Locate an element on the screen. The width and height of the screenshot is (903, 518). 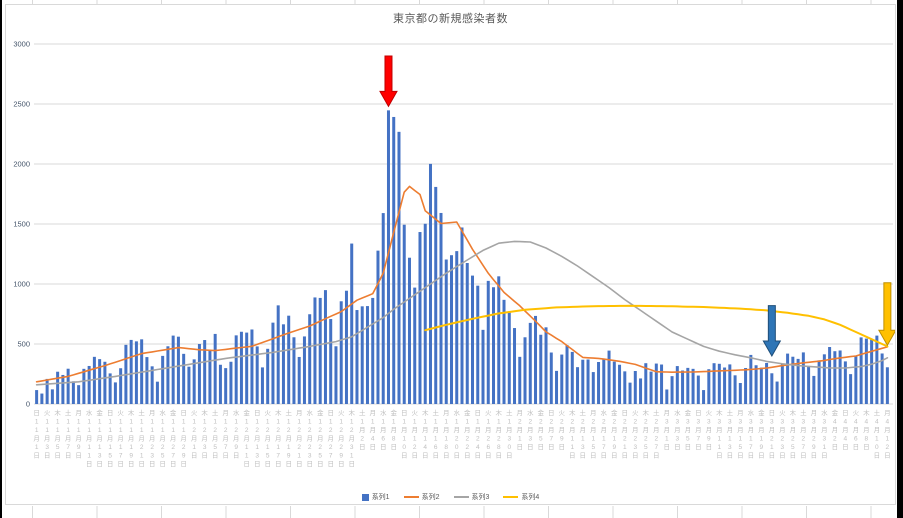
legend-item-4: 系列4 is located at coordinates (521, 497).